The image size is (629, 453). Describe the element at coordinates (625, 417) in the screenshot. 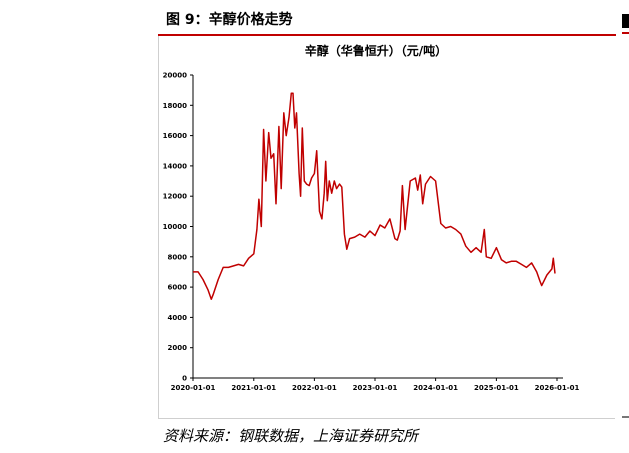

I see `adjacent-panel-rule-bottom` at that location.